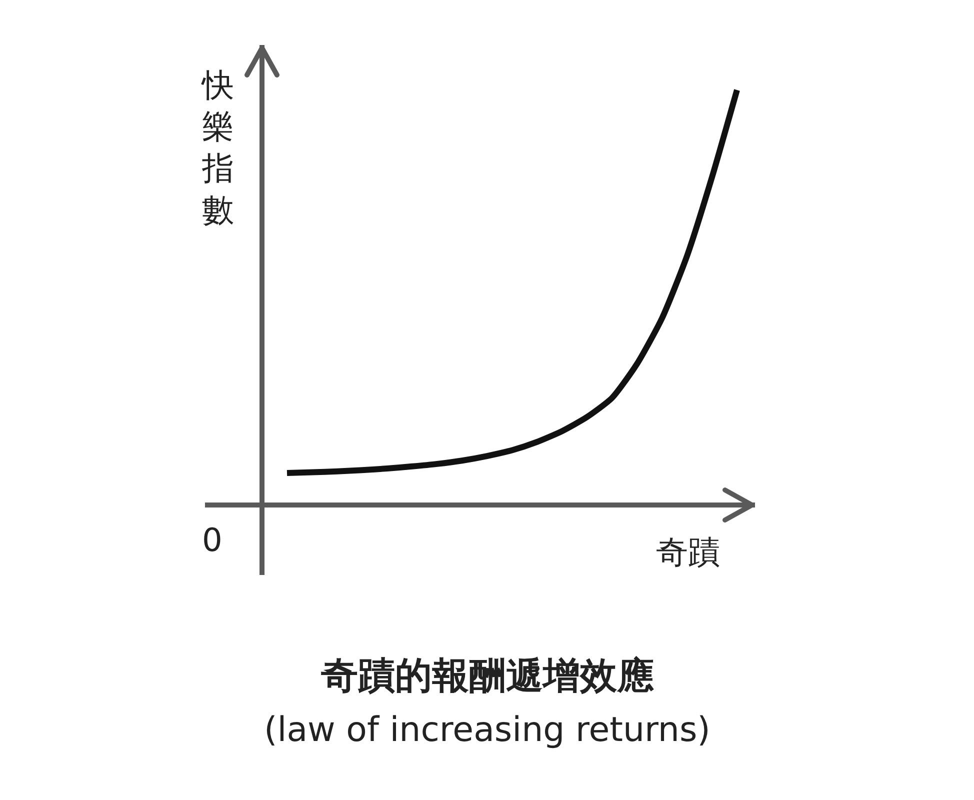  What do you see at coordinates (487, 675) in the screenshot?
I see `text: 奇蹟的報酬遞增效應` at bounding box center [487, 675].